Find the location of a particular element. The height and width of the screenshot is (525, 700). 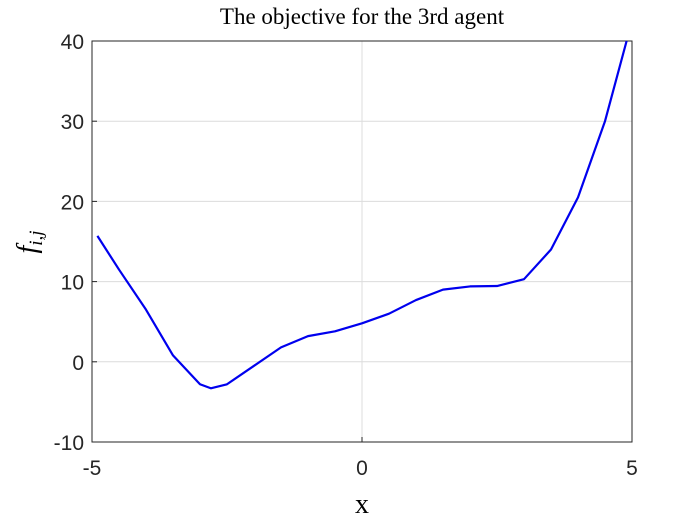

x-tick-label: -5 is located at coordinates (92, 468).